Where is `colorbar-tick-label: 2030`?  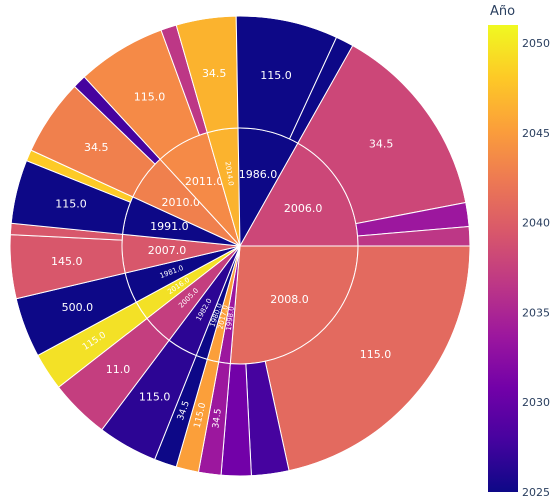
colorbar-tick-label: 2030 is located at coordinates (536, 402).